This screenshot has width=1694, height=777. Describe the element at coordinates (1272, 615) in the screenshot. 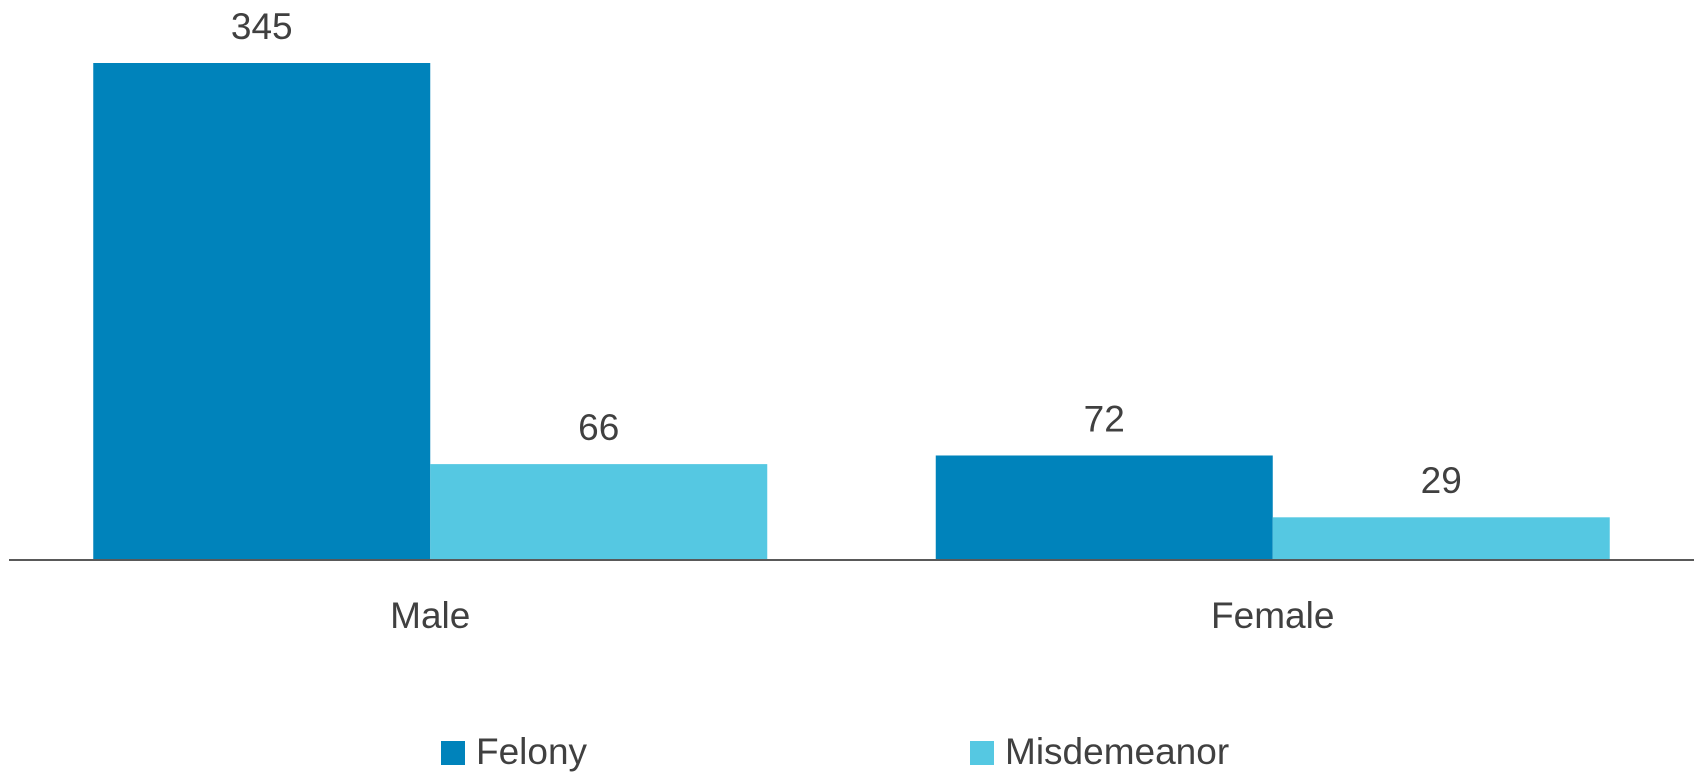

I see `x-tick-label: Female` at that location.